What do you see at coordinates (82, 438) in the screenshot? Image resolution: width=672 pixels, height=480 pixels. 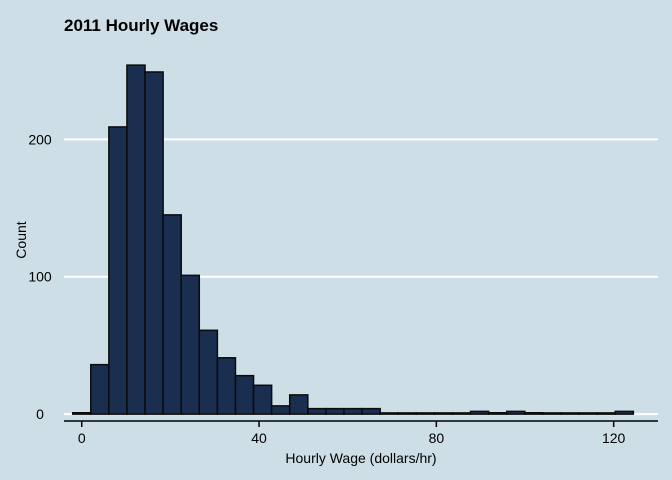 I see `x-tick-label: 0` at bounding box center [82, 438].